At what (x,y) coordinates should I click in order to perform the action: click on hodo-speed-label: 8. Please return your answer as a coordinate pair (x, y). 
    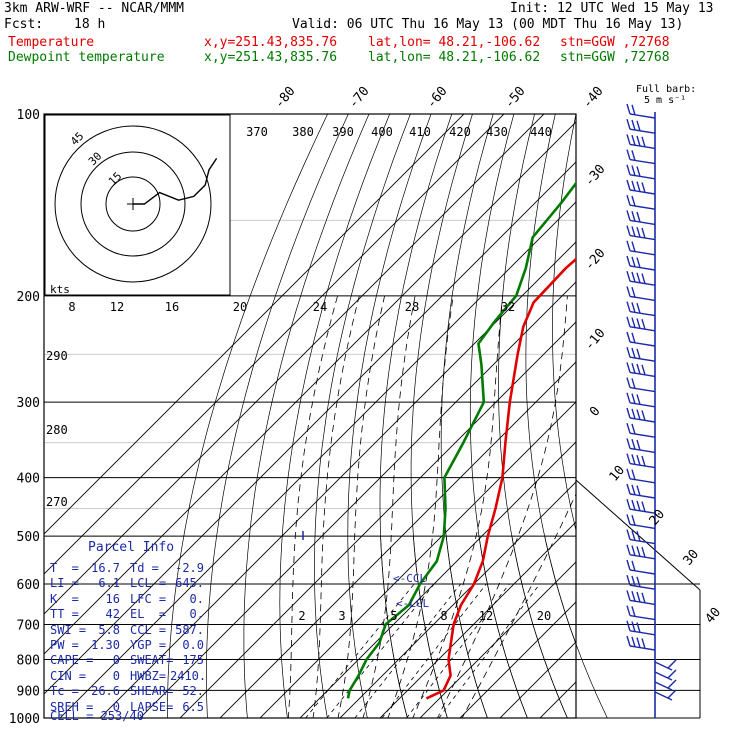
    Looking at the image, I should click on (71, 307).